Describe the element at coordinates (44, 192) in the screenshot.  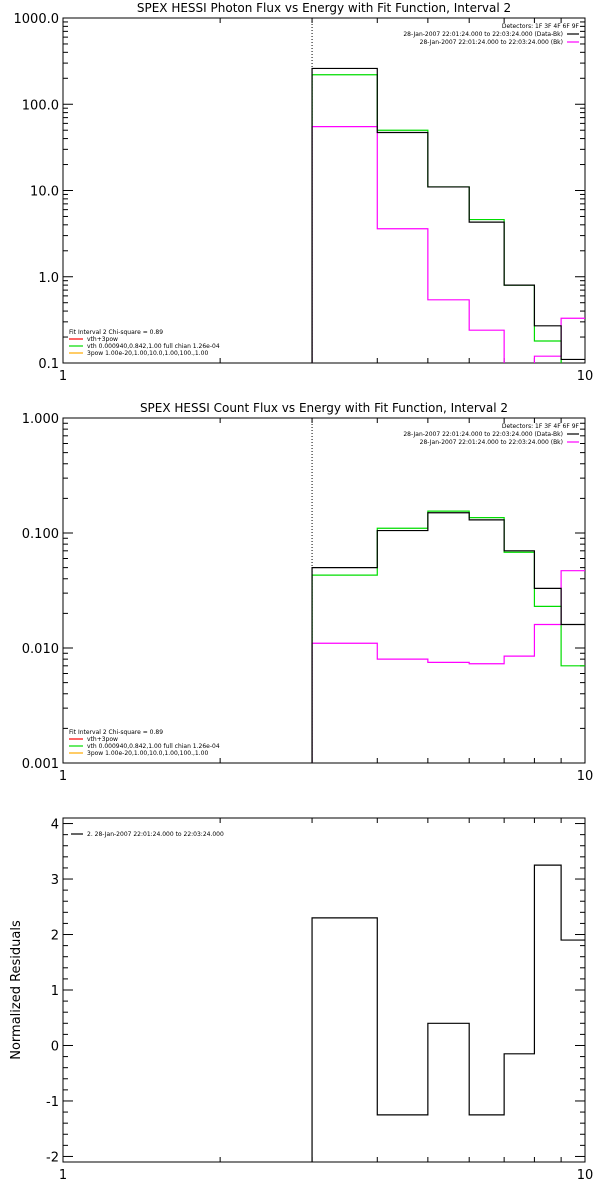
I see `y-tick-label: 10.0` at that location.